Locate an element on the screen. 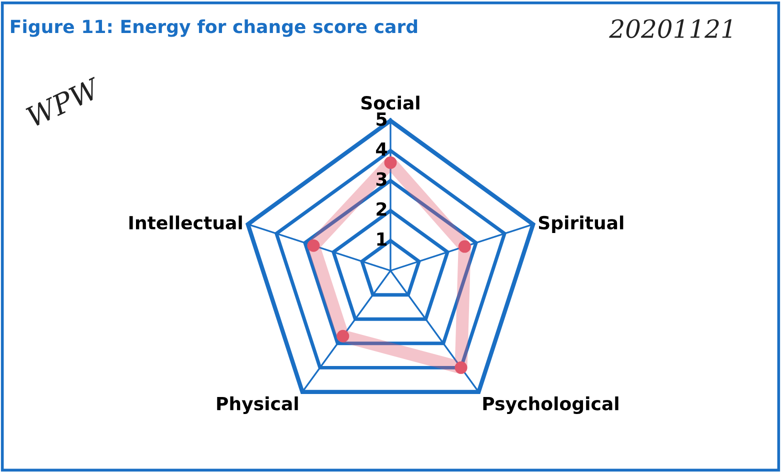 The image size is (781, 472). y-tick-label: 3 is located at coordinates (381, 179).